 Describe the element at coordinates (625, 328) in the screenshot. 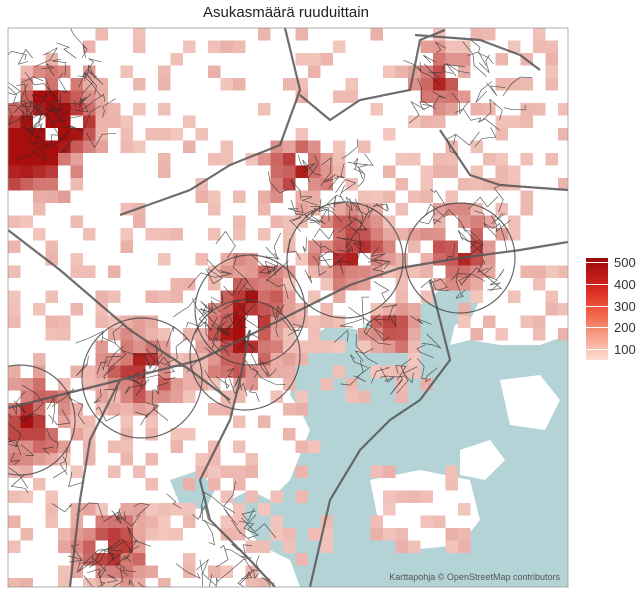

I see `legend-tick-label: 200` at that location.